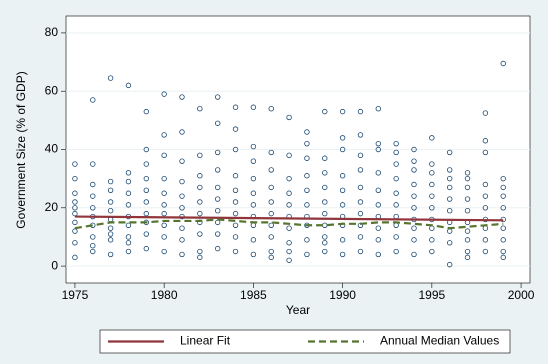  What do you see at coordinates (54, 265) in the screenshot?
I see `y-tick-label: 0` at bounding box center [54, 265].